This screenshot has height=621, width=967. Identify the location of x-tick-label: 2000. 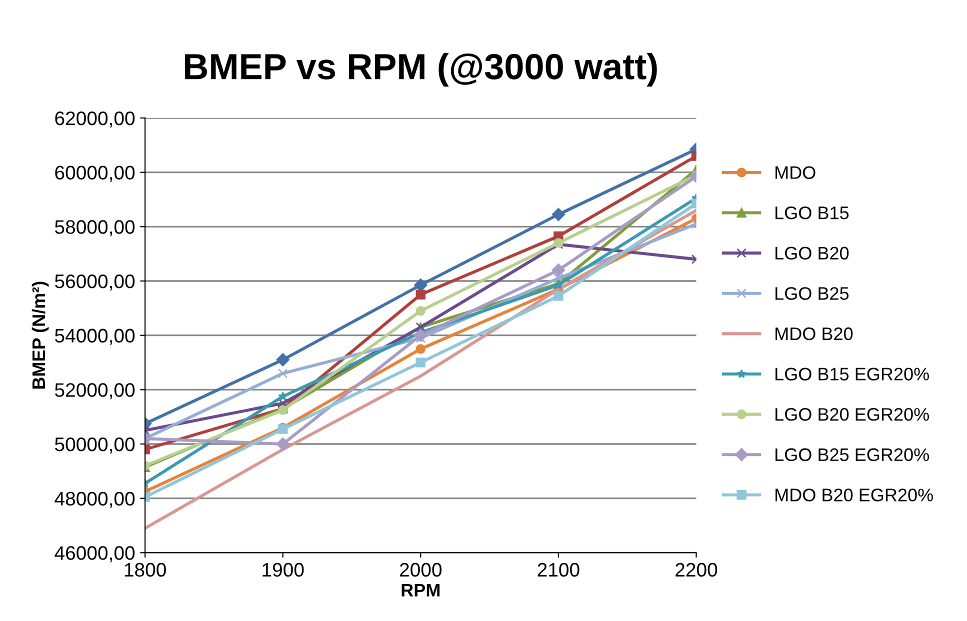
(421, 569).